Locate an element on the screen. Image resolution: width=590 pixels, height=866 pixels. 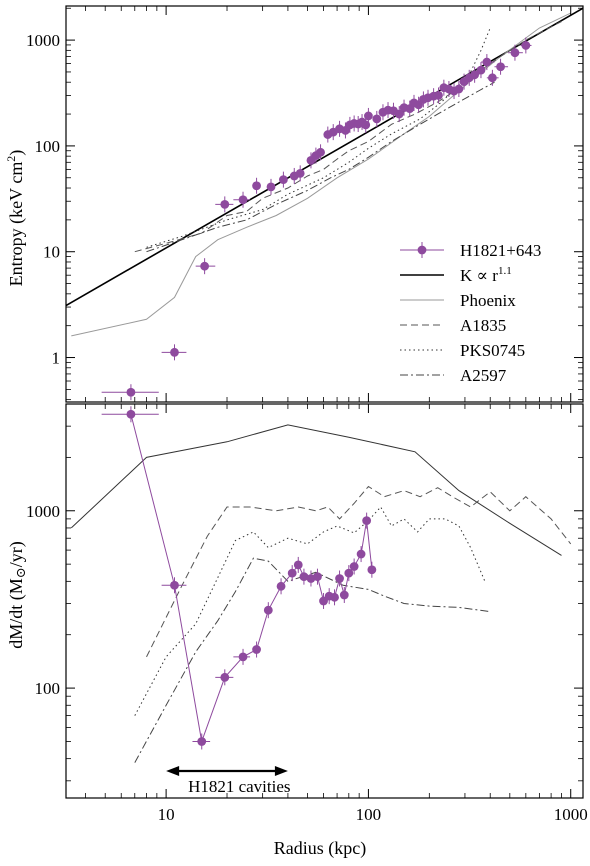
legend-entry: H1821+643 is located at coordinates (470, 250).